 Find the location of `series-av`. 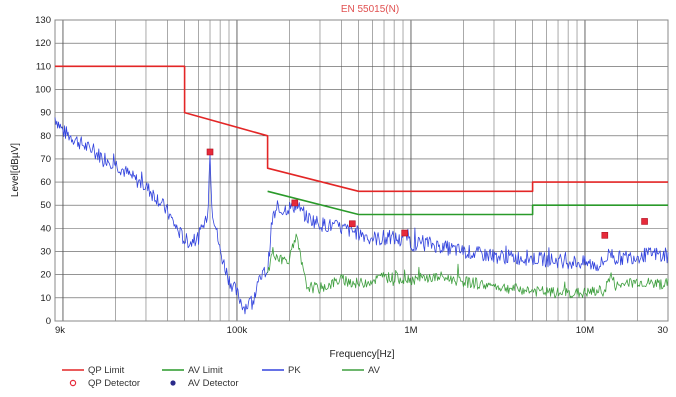

series-av is located at coordinates (468, 266).